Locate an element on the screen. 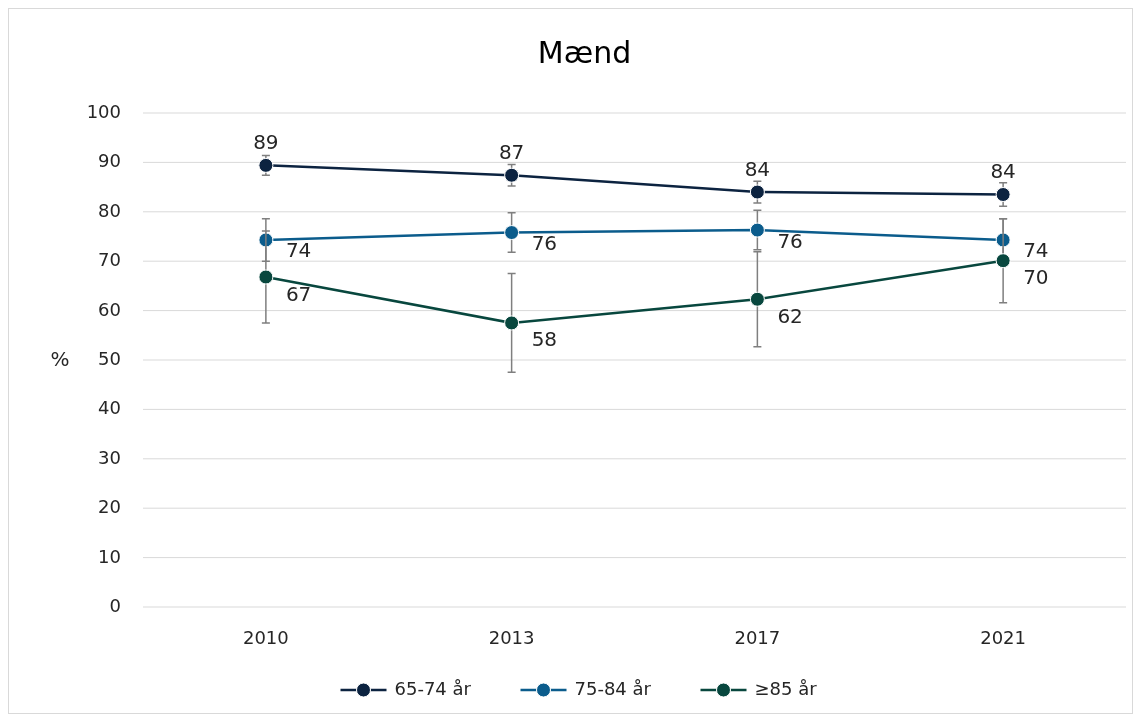 The image size is (1135, 716). y-tick-label: 60 is located at coordinates (109, 309).